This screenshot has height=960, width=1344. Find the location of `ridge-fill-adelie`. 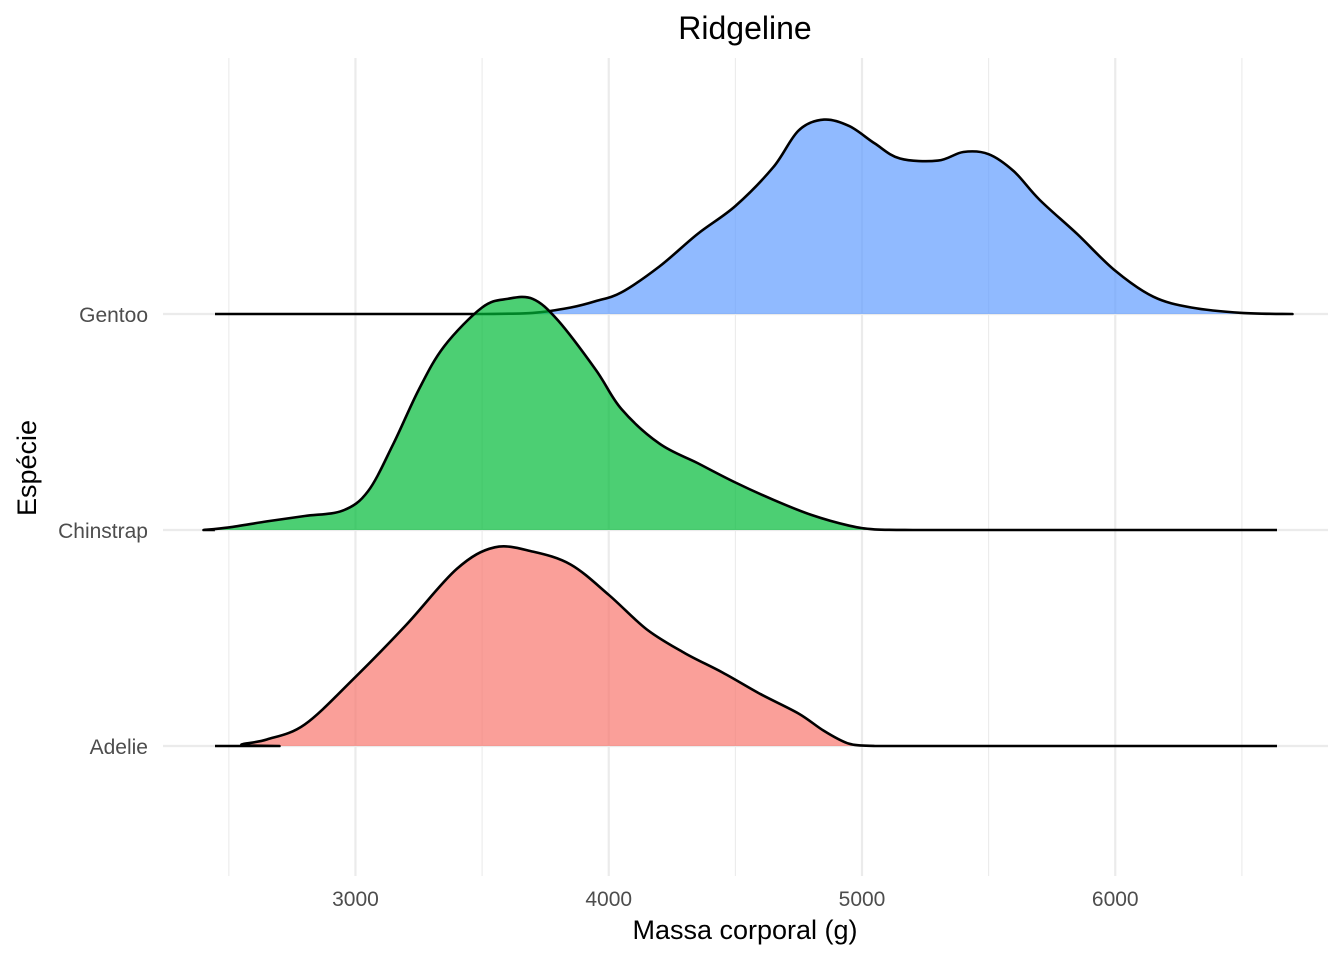

ridge-fill-adelie is located at coordinates (558, 646).